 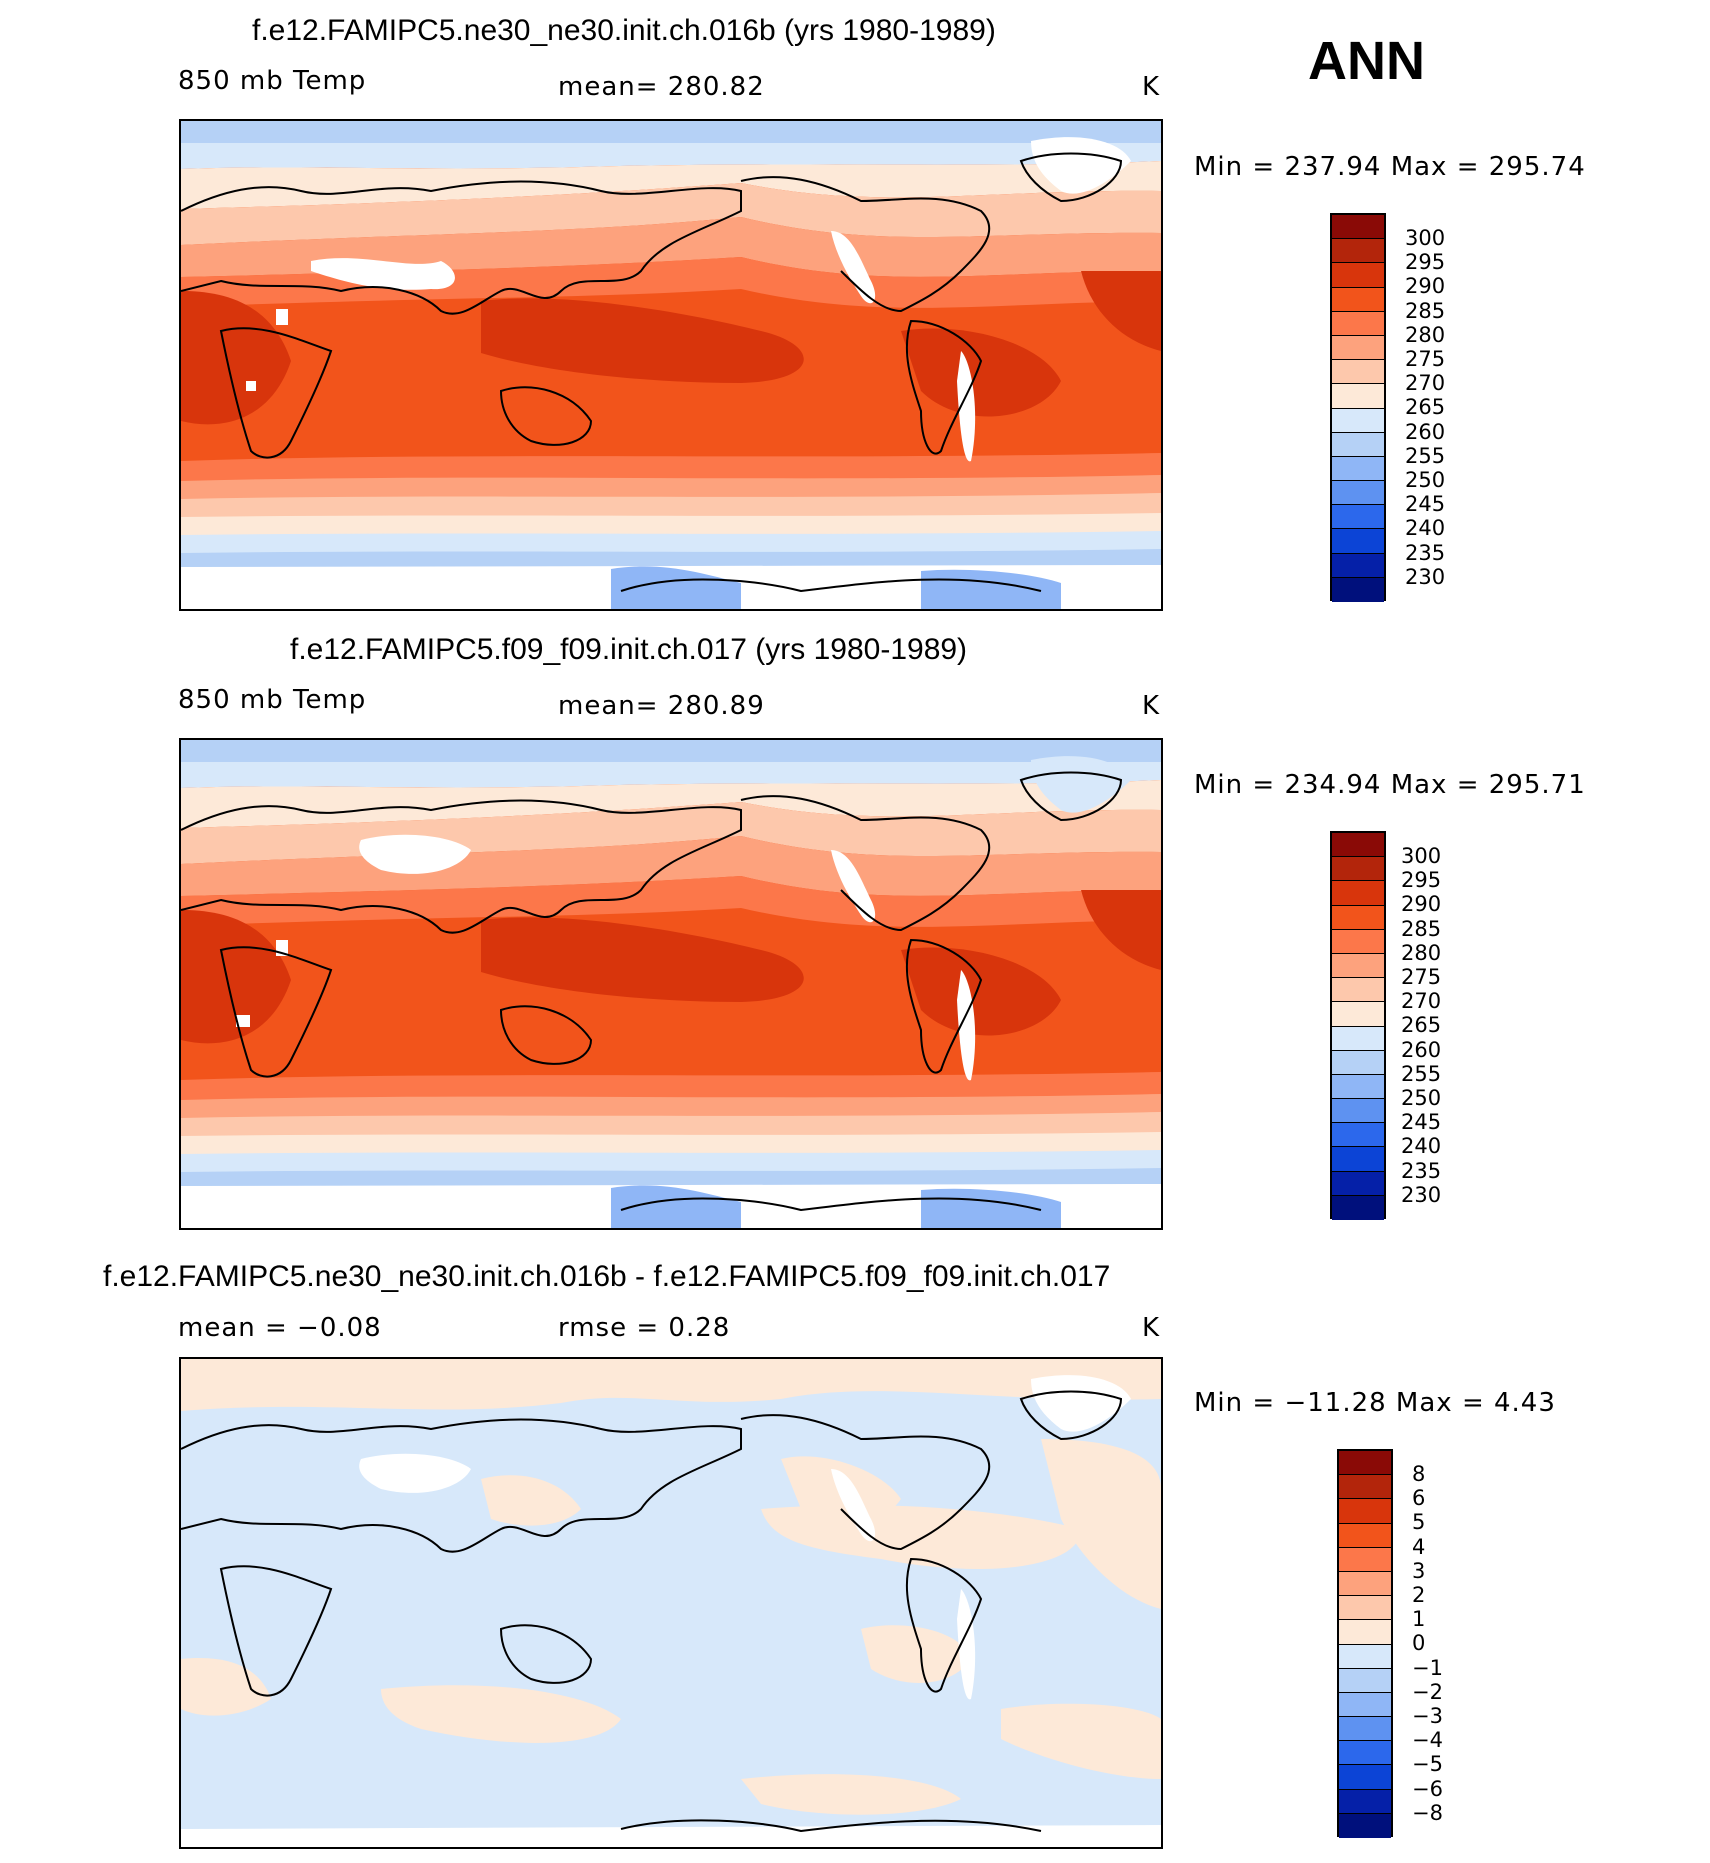 What do you see at coordinates (1427, 1740) in the screenshot?
I see `colorbar-tick-label: −4` at bounding box center [1427, 1740].